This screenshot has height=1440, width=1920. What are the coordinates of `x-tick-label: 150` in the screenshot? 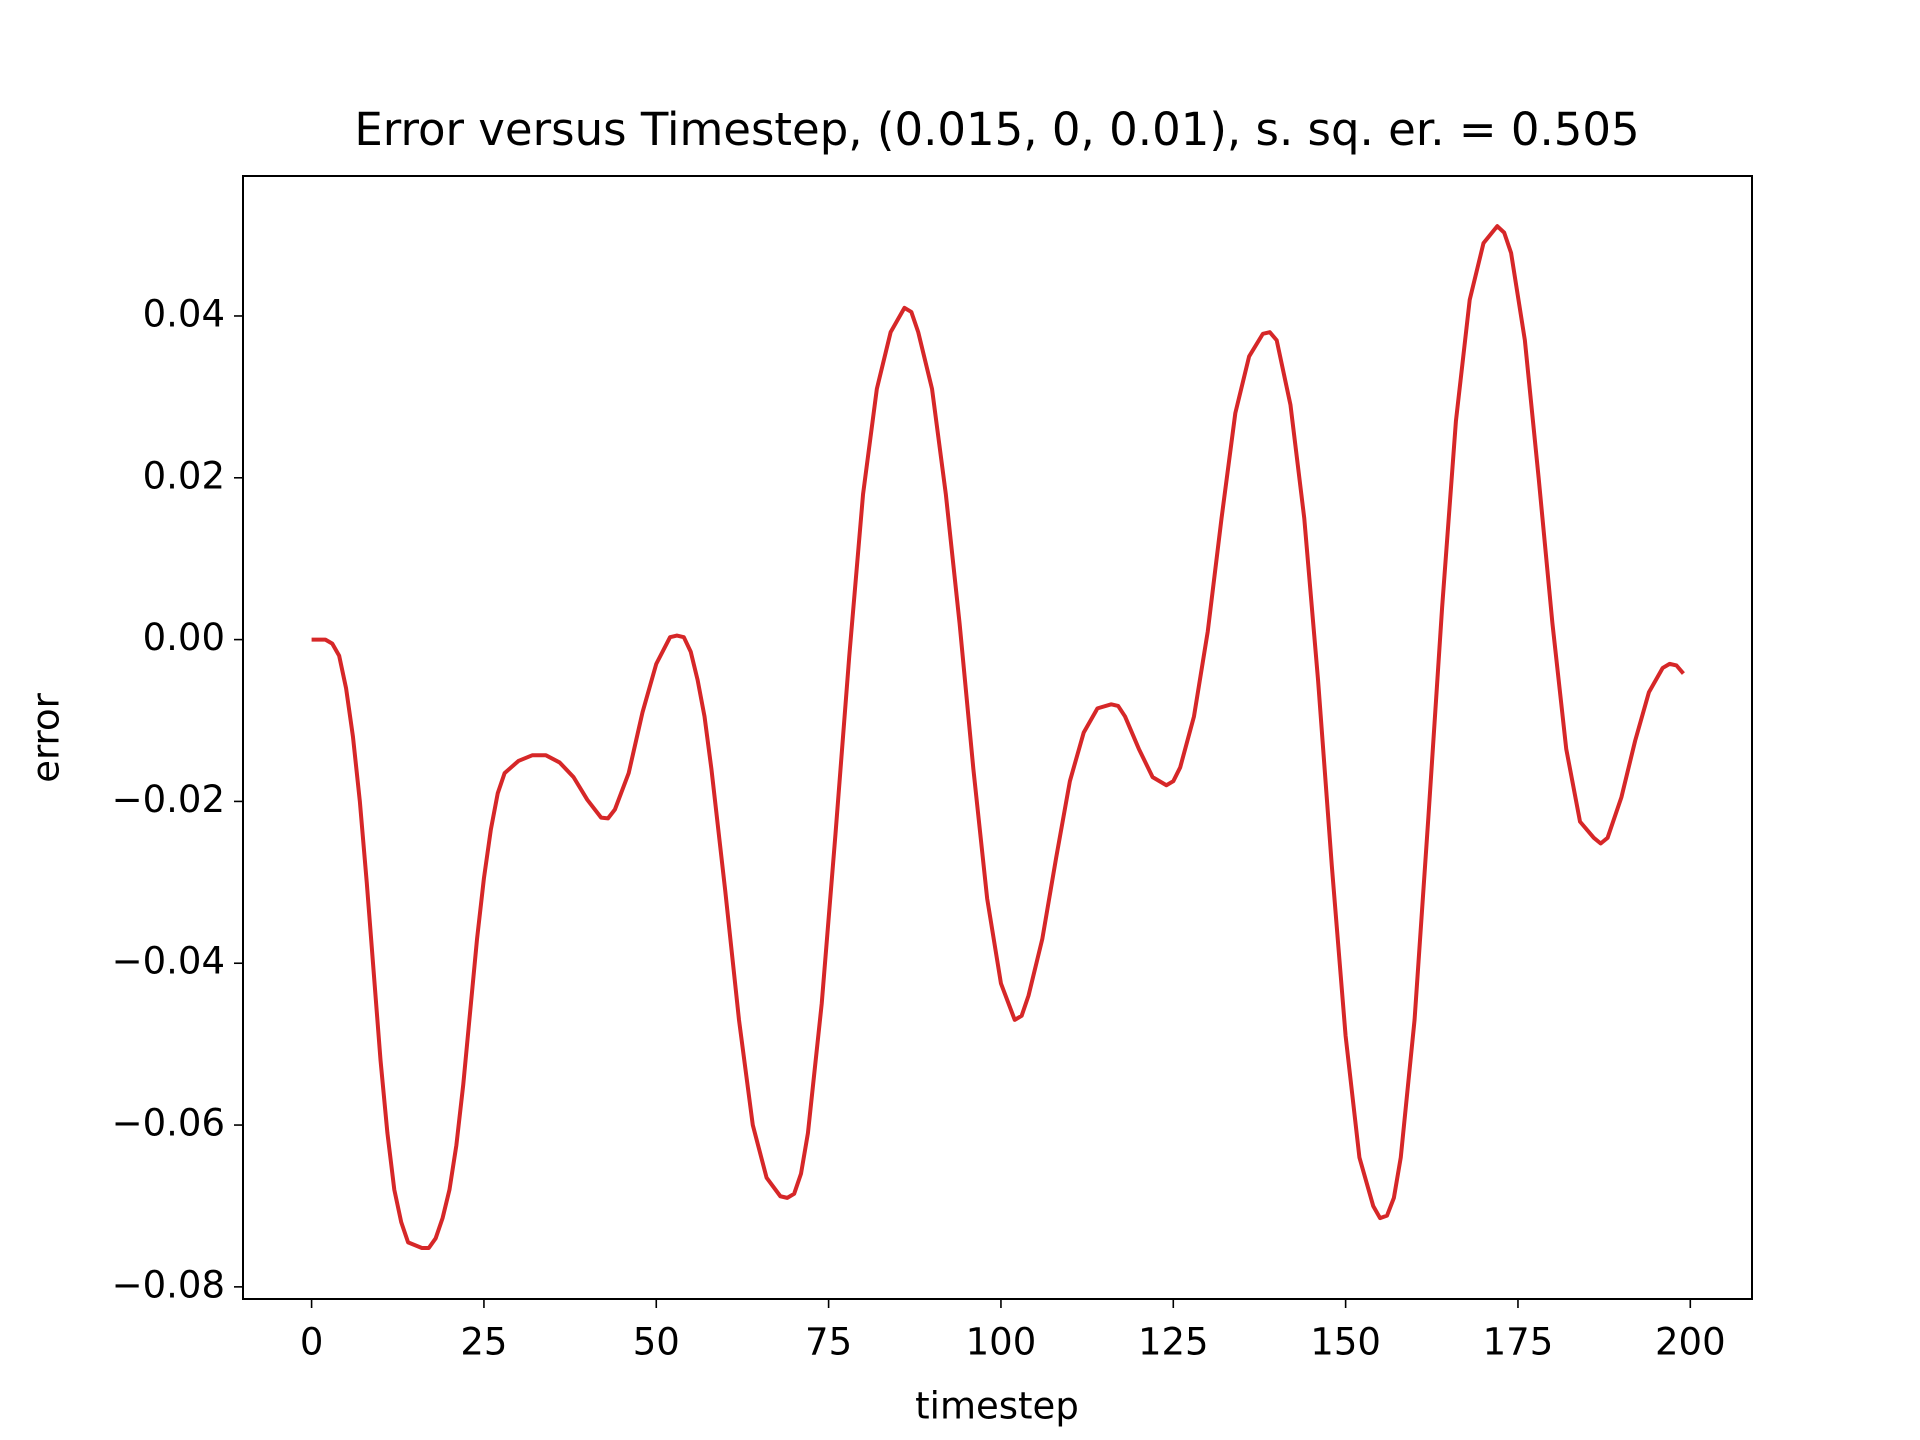 It's located at (1345, 1342).